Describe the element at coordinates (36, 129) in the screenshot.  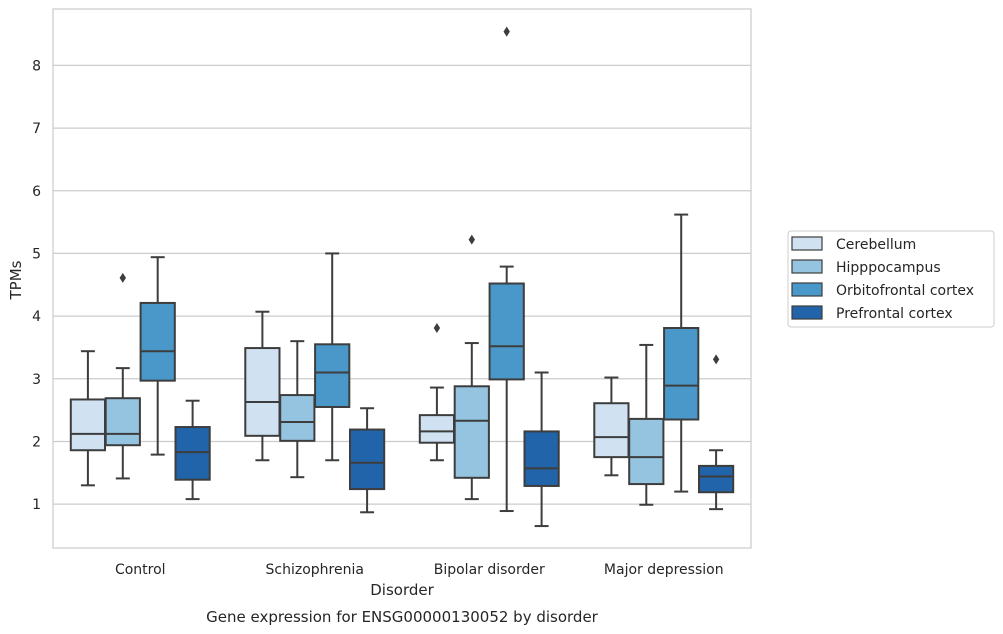
I see `y-tick-label: 7` at that location.